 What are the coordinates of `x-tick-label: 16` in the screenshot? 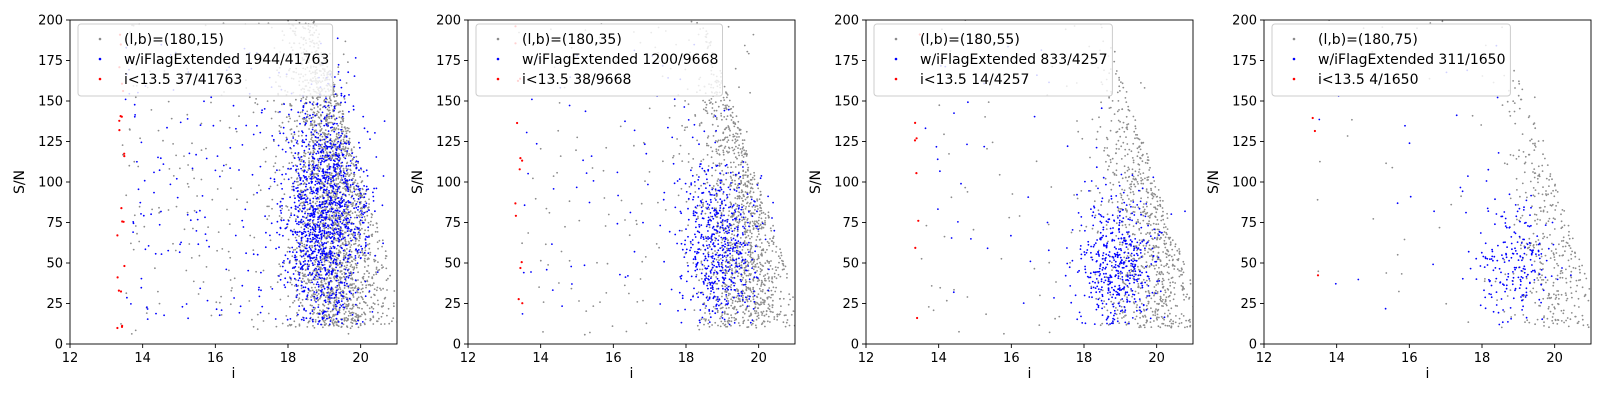 It's located at (215, 358).